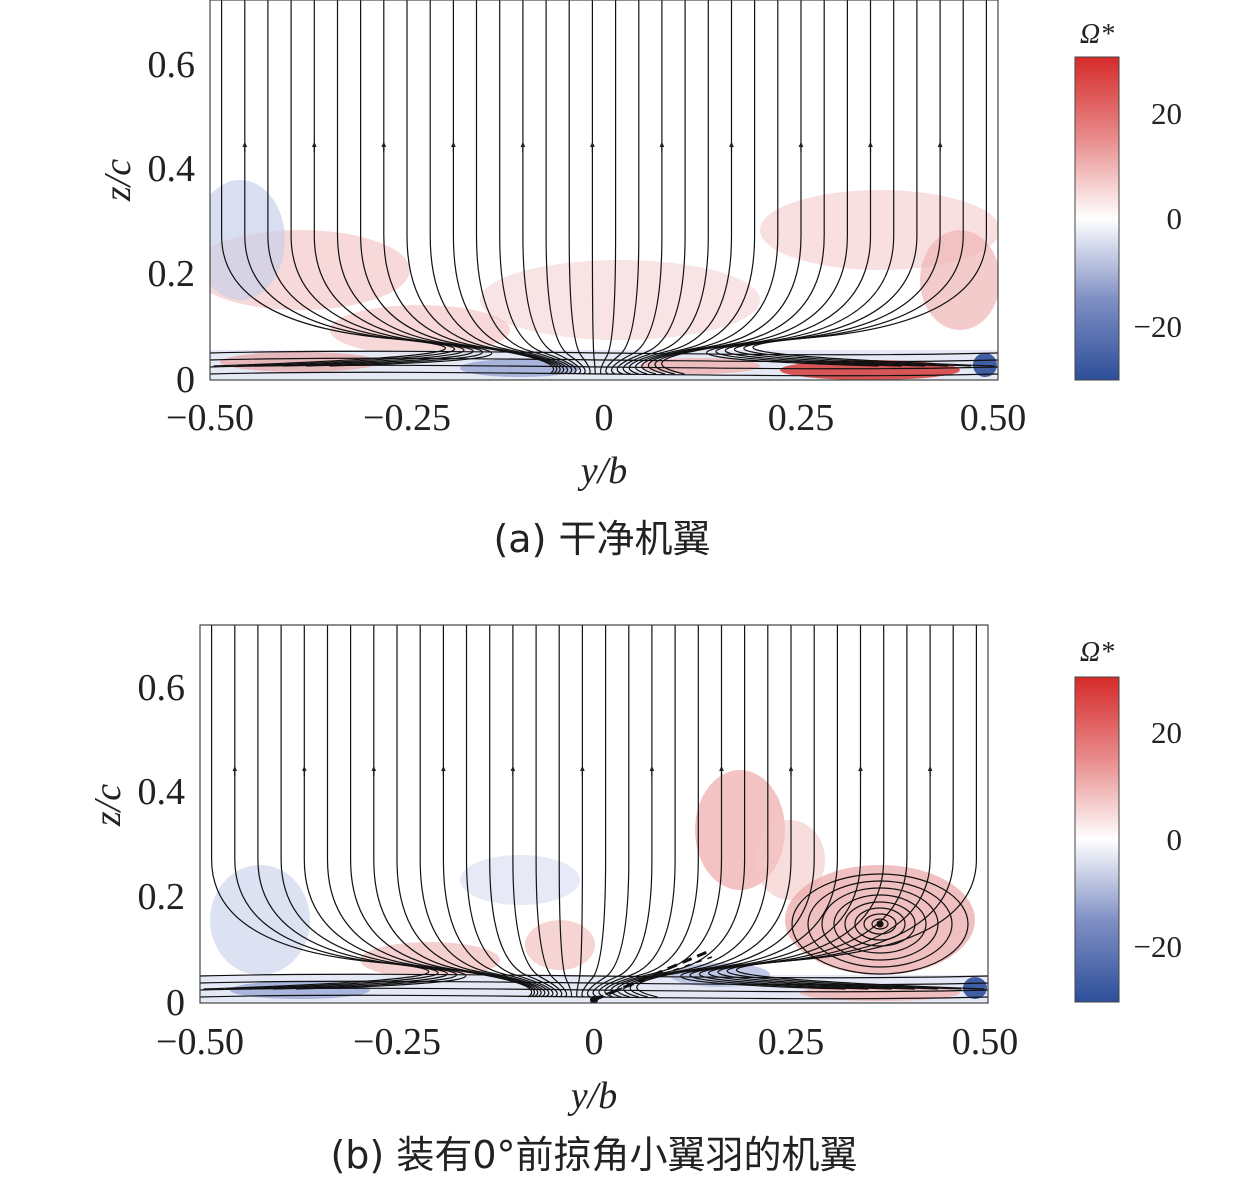 This screenshot has width=1259, height=1184. I want to click on y-ticks-a: 0 0.2 0.4 0.6, so click(172, 222).